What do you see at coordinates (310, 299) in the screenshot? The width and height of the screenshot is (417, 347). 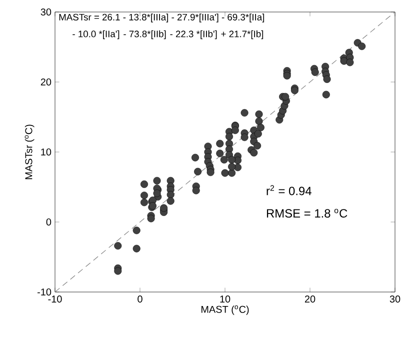 I see `x-tick-label: 20` at bounding box center [310, 299].